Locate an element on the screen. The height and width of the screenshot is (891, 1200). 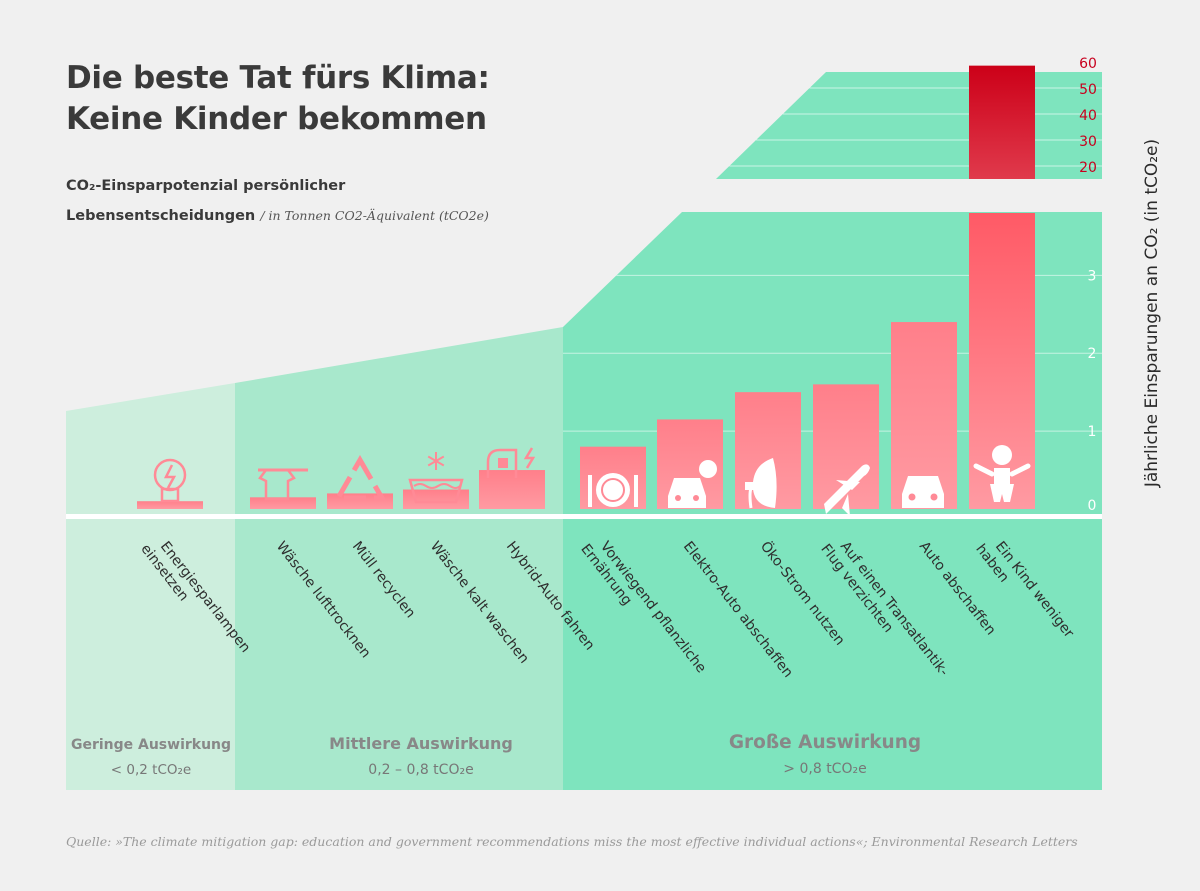
recycle-icon is located at coordinates (360, 478).